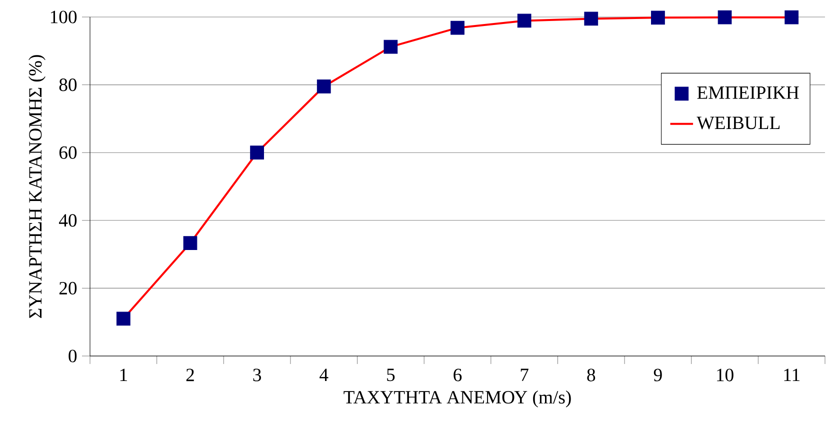 Image resolution: width=827 pixels, height=437 pixels. Describe the element at coordinates (391, 375) in the screenshot. I see `x-tick-label: 5` at that location.